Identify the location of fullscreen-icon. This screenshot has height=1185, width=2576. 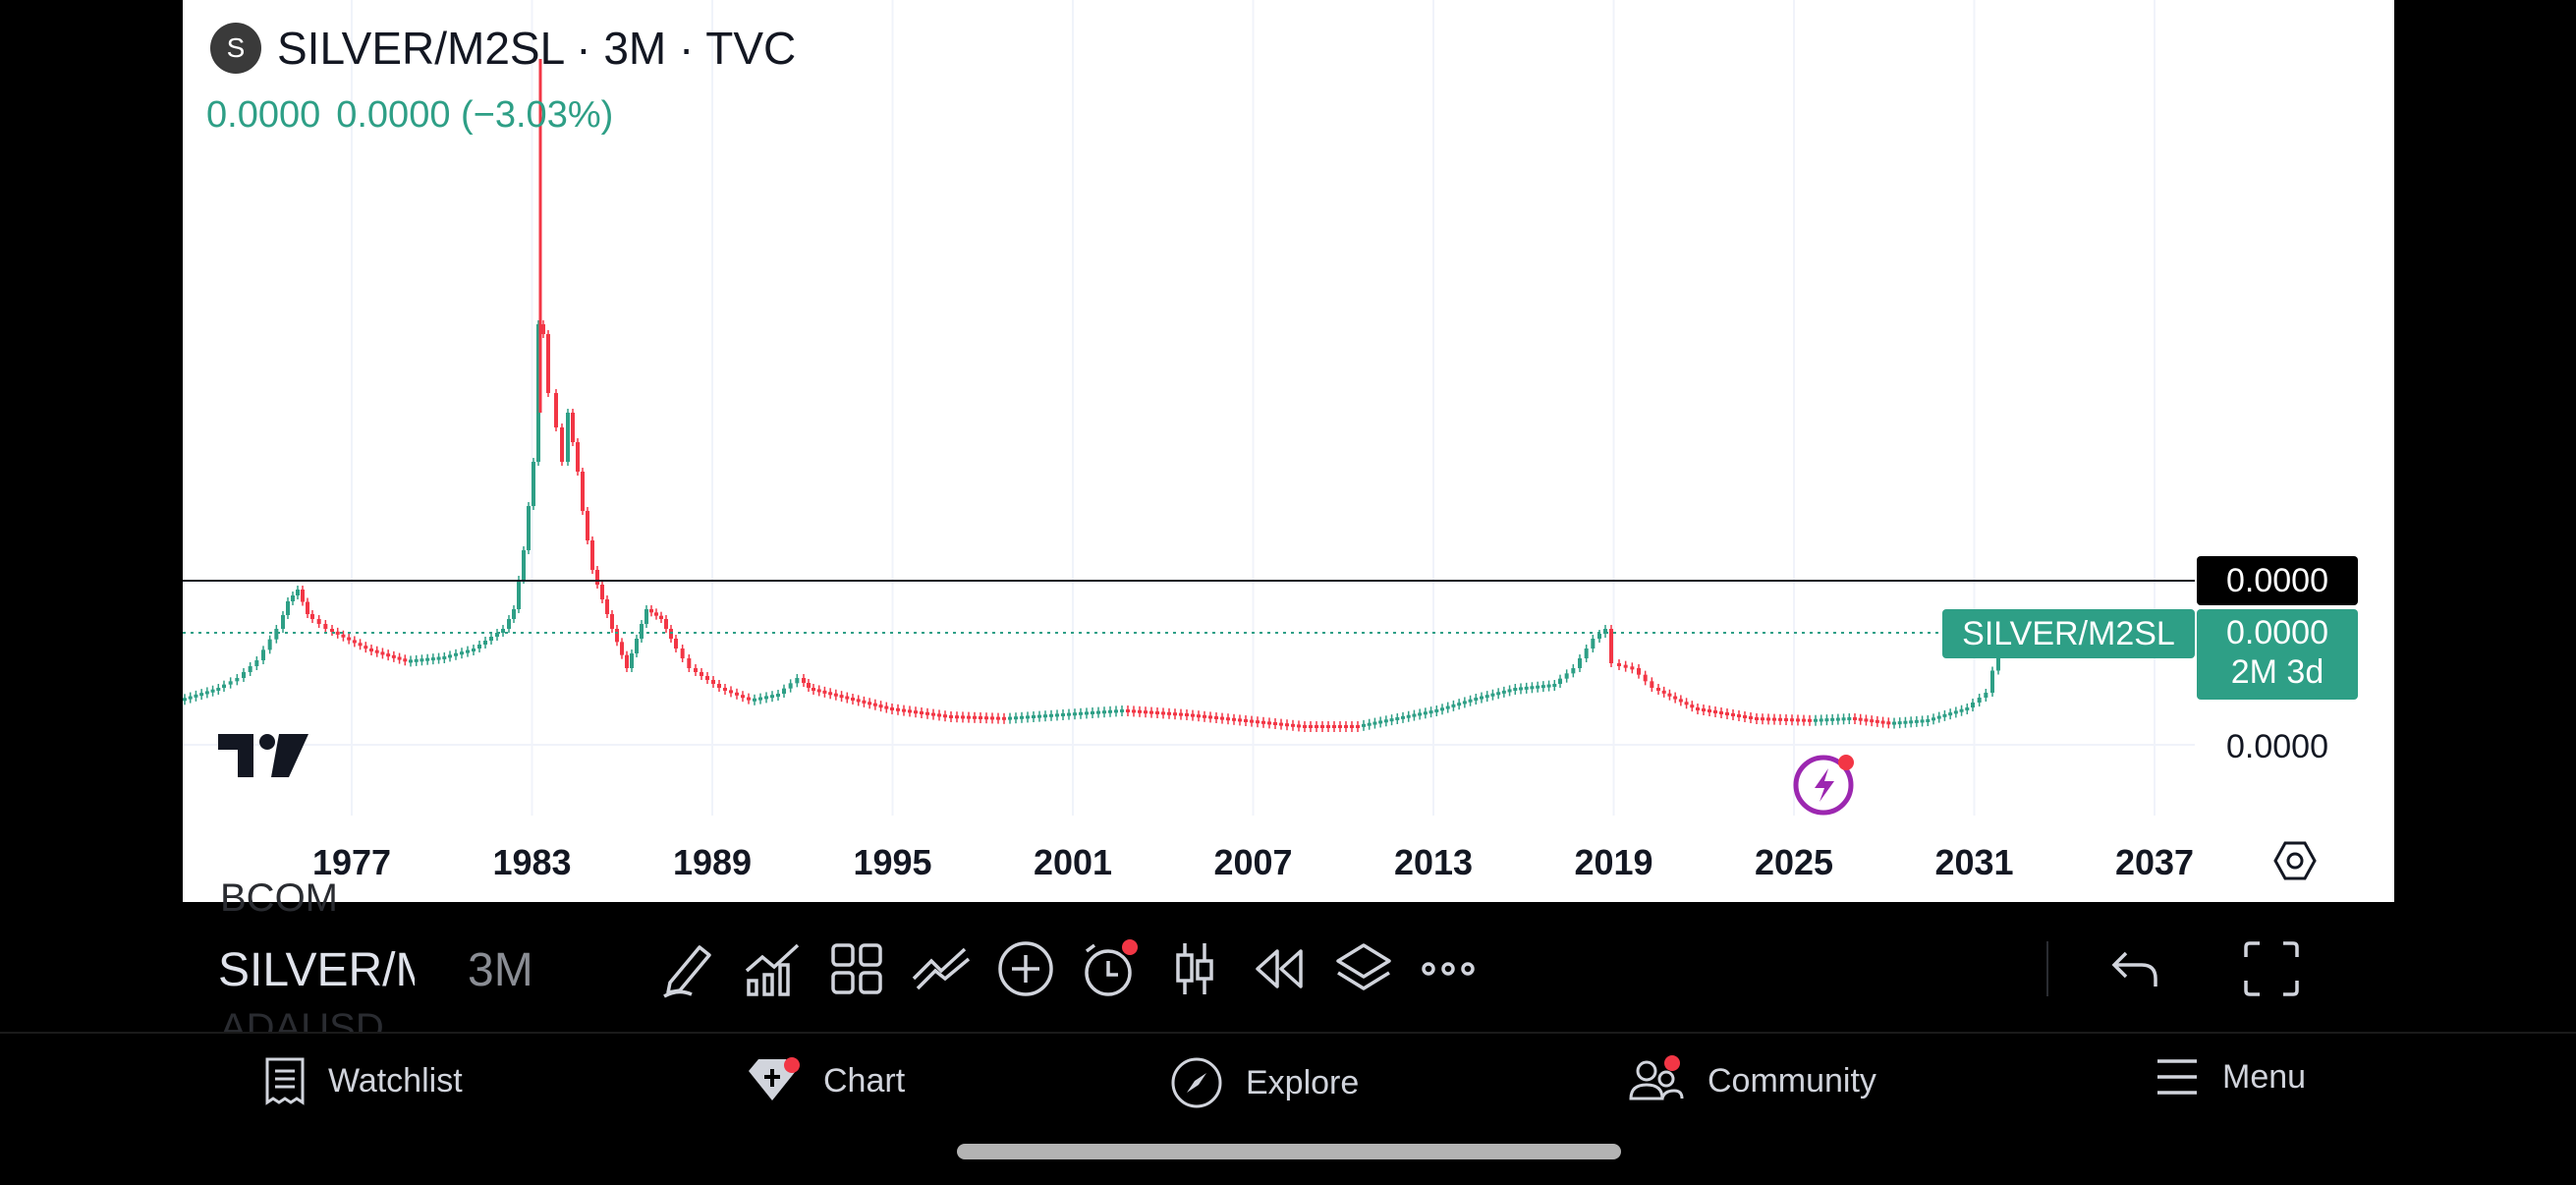
(2271, 969).